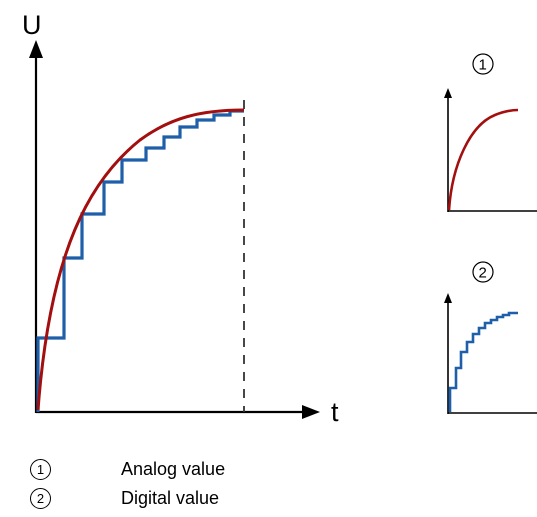  I want to click on legend-item-analog: 1 Analog value, so click(180, 469).